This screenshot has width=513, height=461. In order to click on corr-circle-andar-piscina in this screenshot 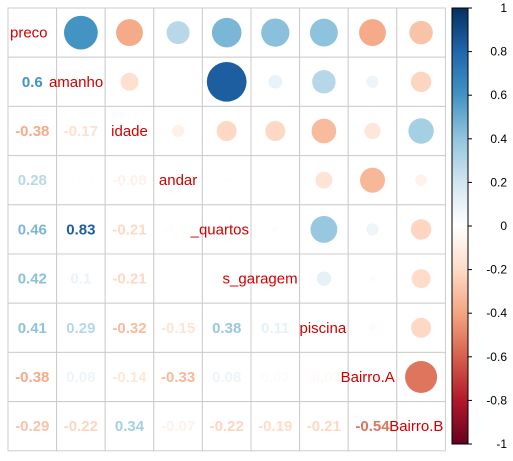, I will do `click(324, 180)`.